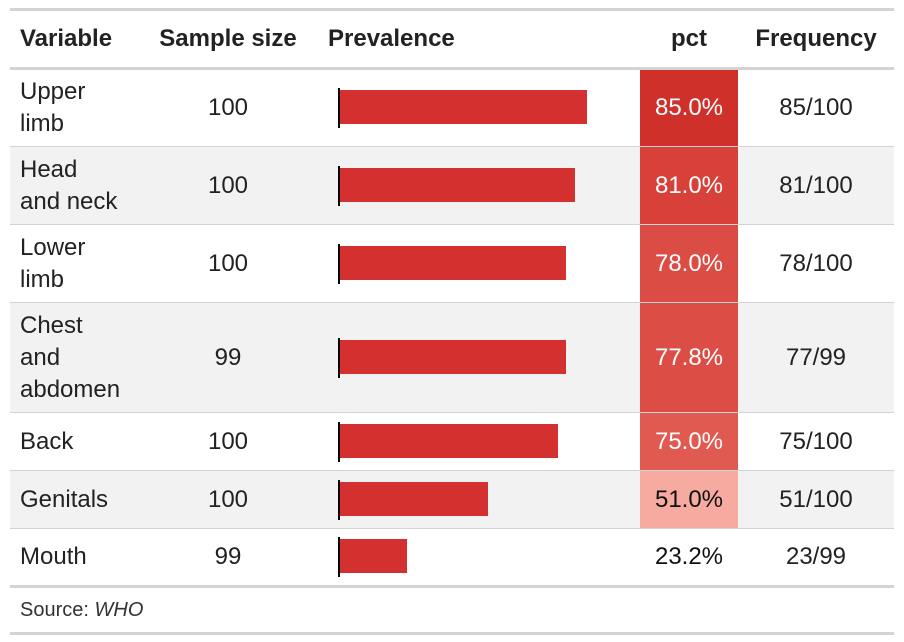 This screenshot has height=642, width=904. I want to click on cell-frequency: 23/99, so click(816, 557).